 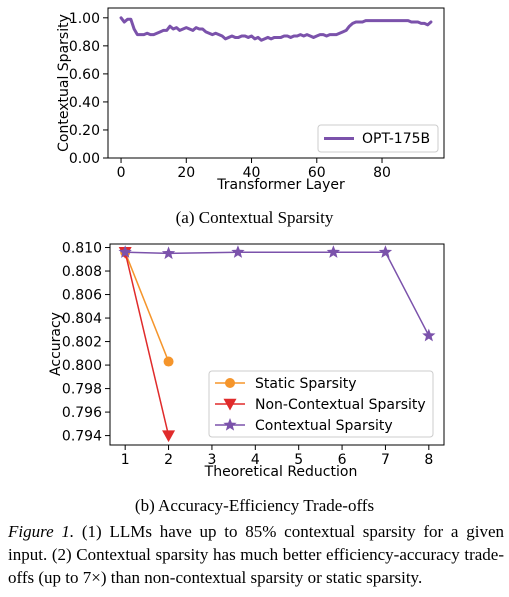 I want to click on x-tick-label-a: 0, so click(x=121, y=173).